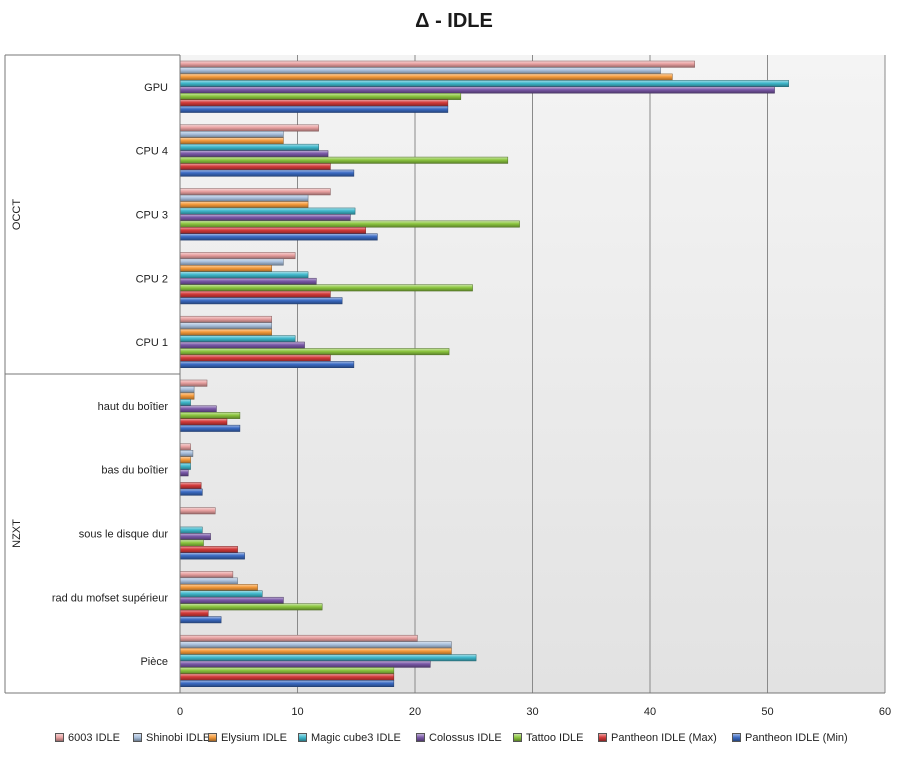 This screenshot has width=908, height=760. Describe the element at coordinates (314, 109) in the screenshot. I see `bar-pantheon-idle-min--0` at that location.